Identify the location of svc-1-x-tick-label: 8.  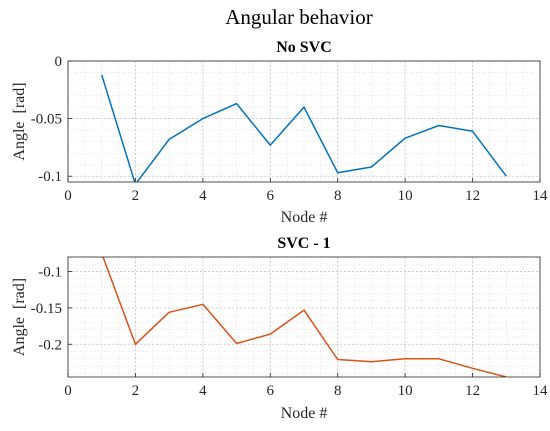
(338, 391).